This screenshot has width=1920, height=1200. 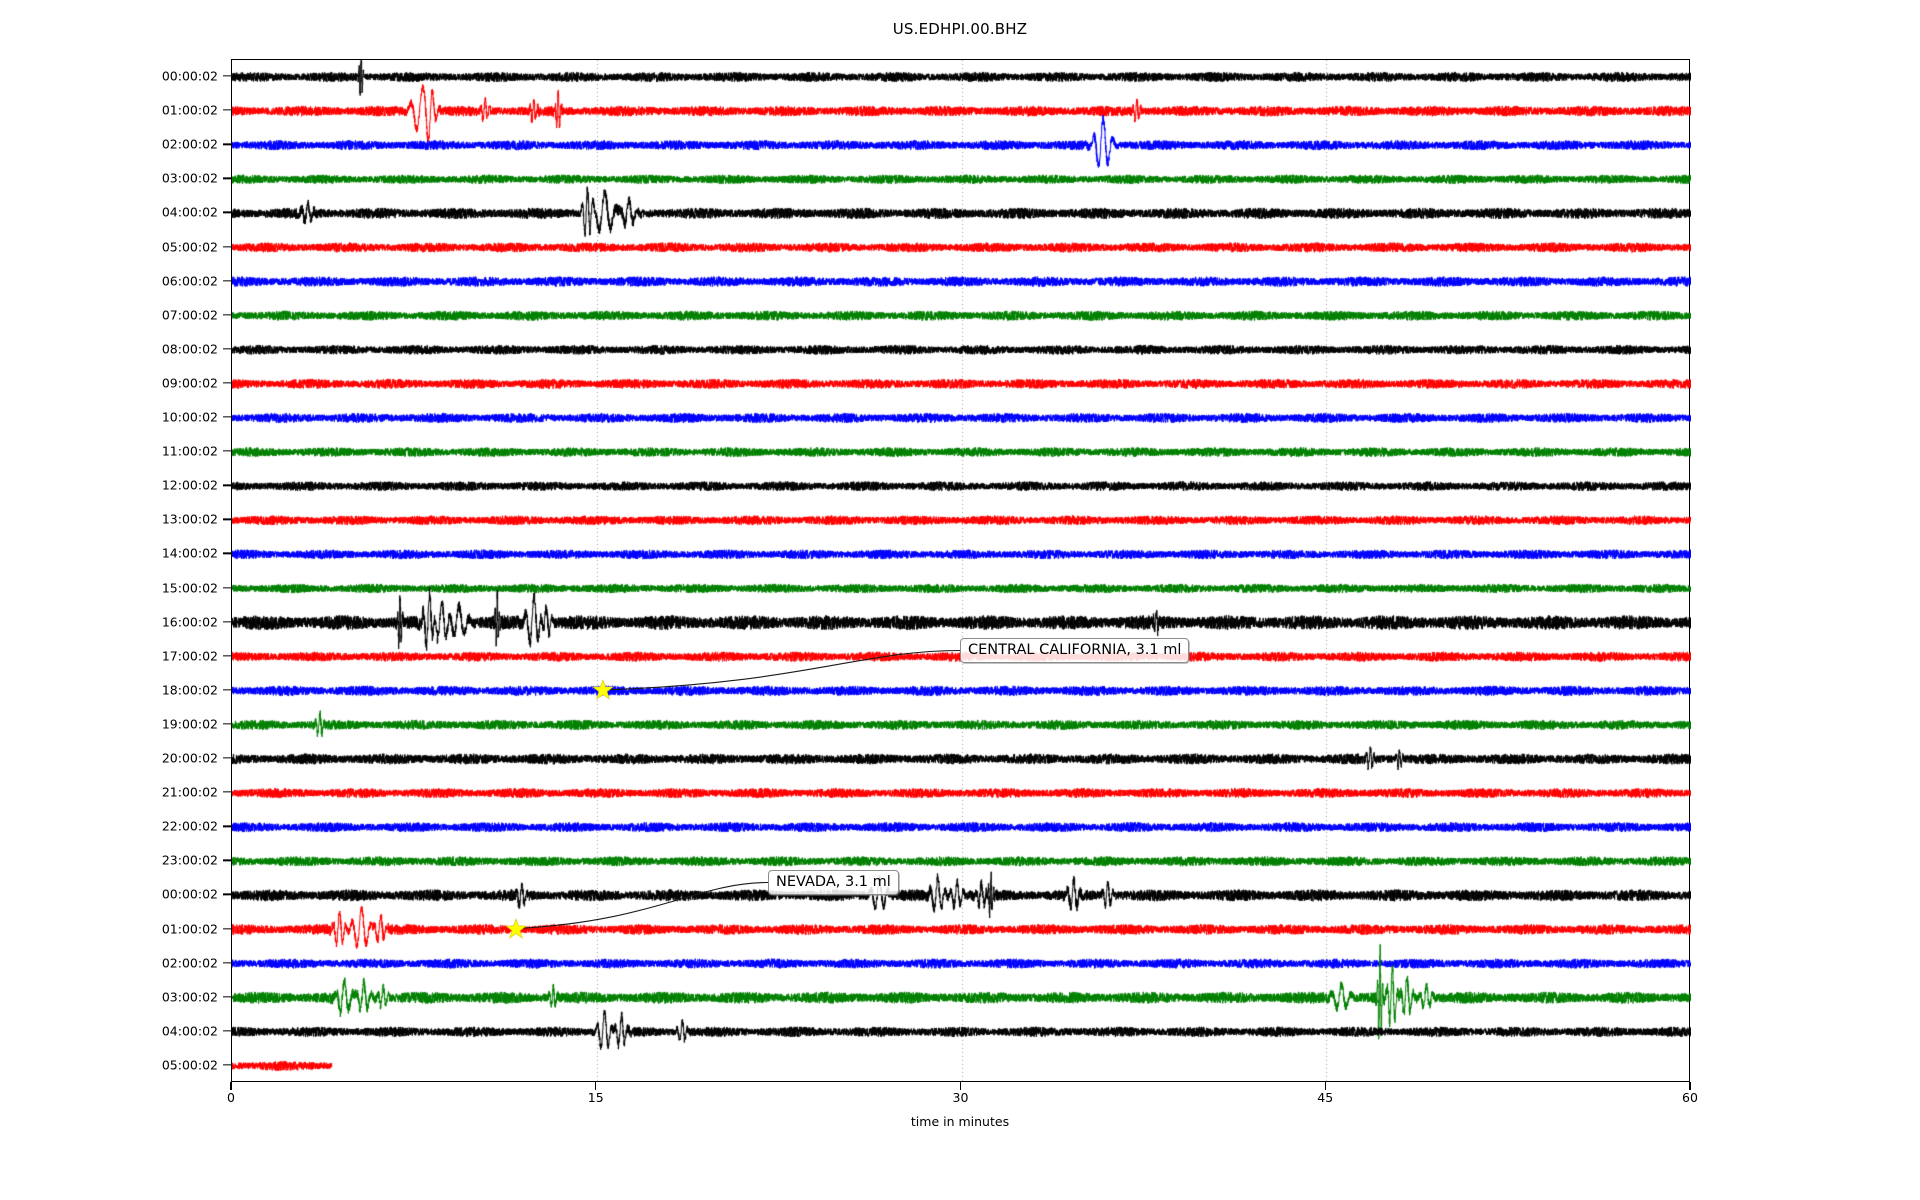 What do you see at coordinates (231, 1097) in the screenshot?
I see `x-tick-label: 0` at bounding box center [231, 1097].